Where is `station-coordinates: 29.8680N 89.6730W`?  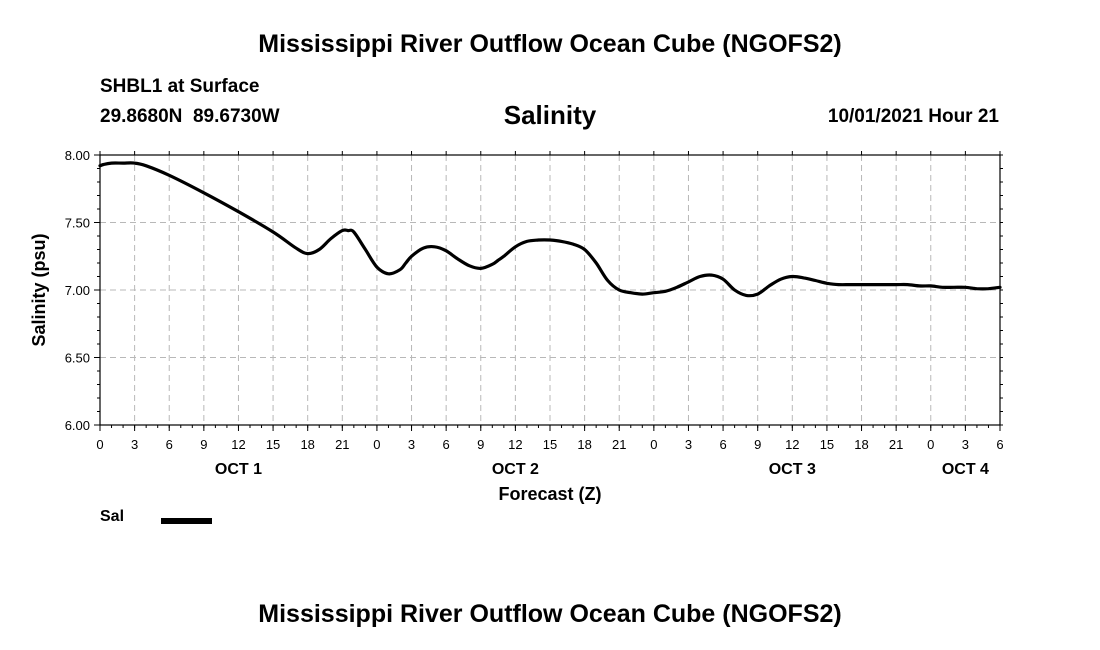
station-coordinates: 29.8680N 89.6730W is located at coordinates (190, 116).